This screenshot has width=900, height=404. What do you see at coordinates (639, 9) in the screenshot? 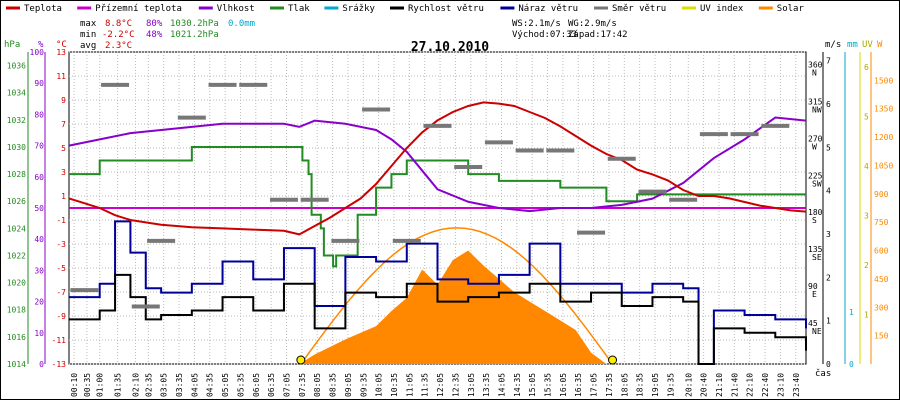
I see `legend-label-7: Směr větru` at bounding box center [639, 9].